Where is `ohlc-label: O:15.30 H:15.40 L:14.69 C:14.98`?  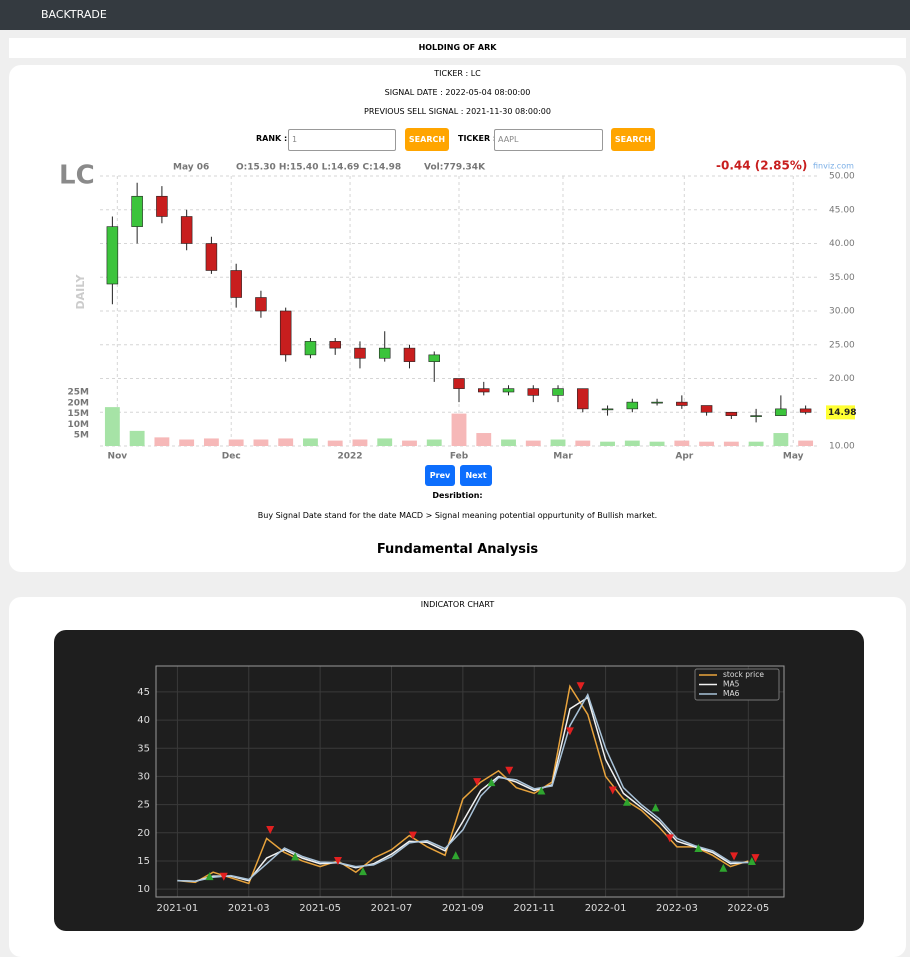 ohlc-label: O:15.30 H:15.40 L:14.69 C:14.98 is located at coordinates (318, 168).